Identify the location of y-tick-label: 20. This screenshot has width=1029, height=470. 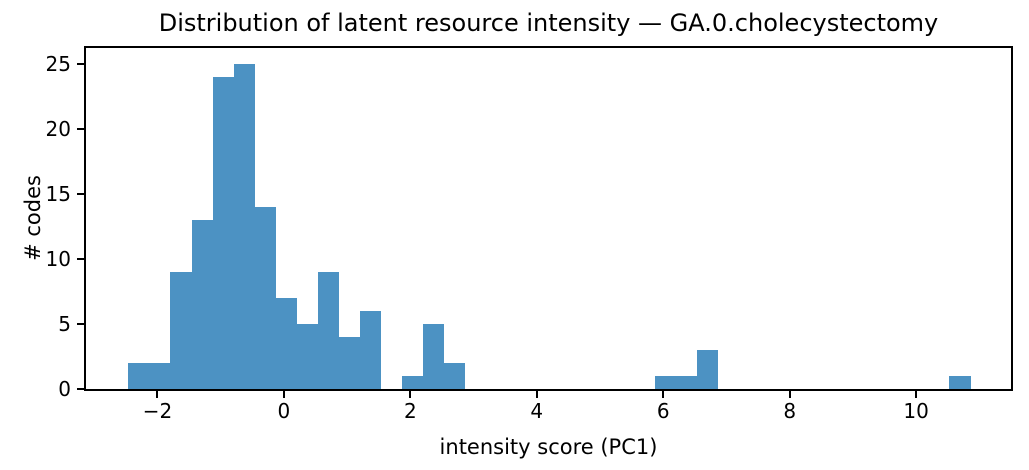
(58, 129).